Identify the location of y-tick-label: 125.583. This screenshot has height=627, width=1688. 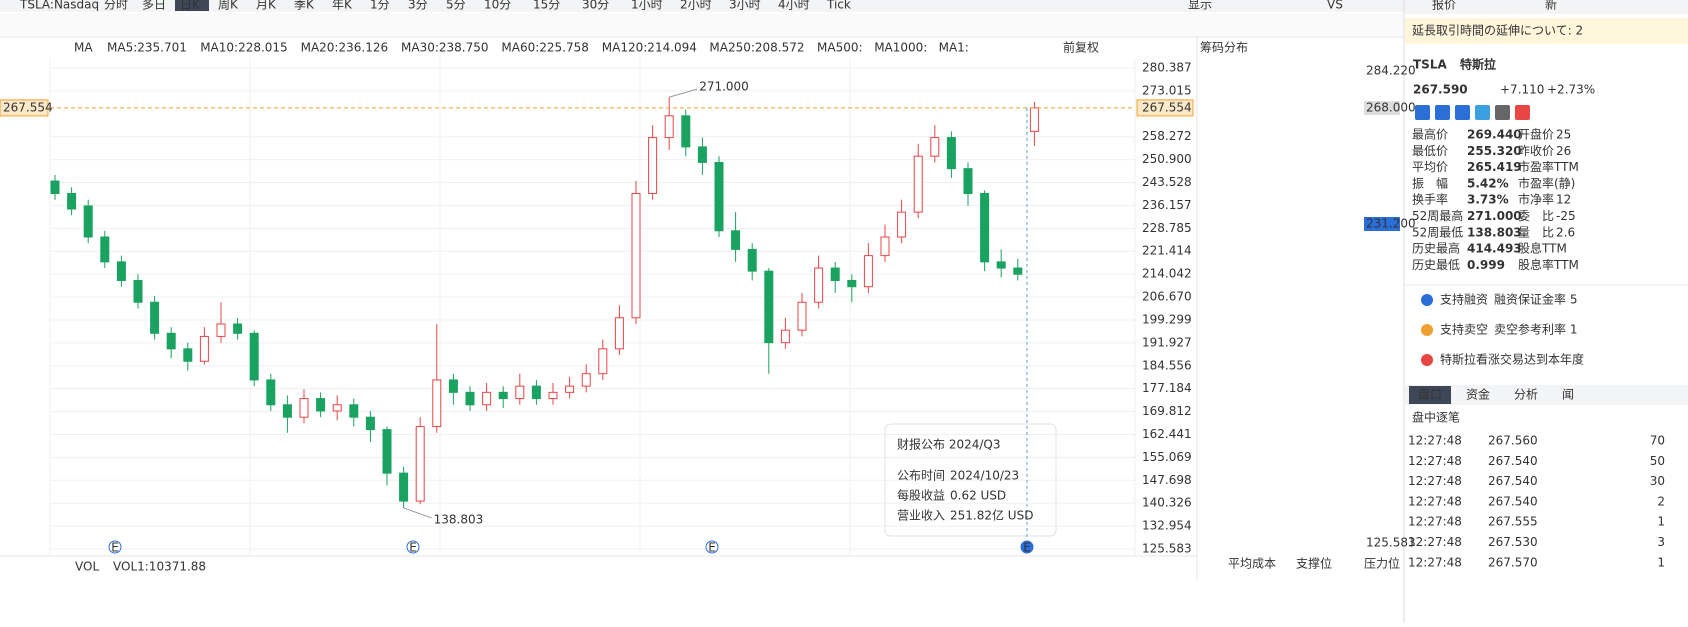
(1167, 549).